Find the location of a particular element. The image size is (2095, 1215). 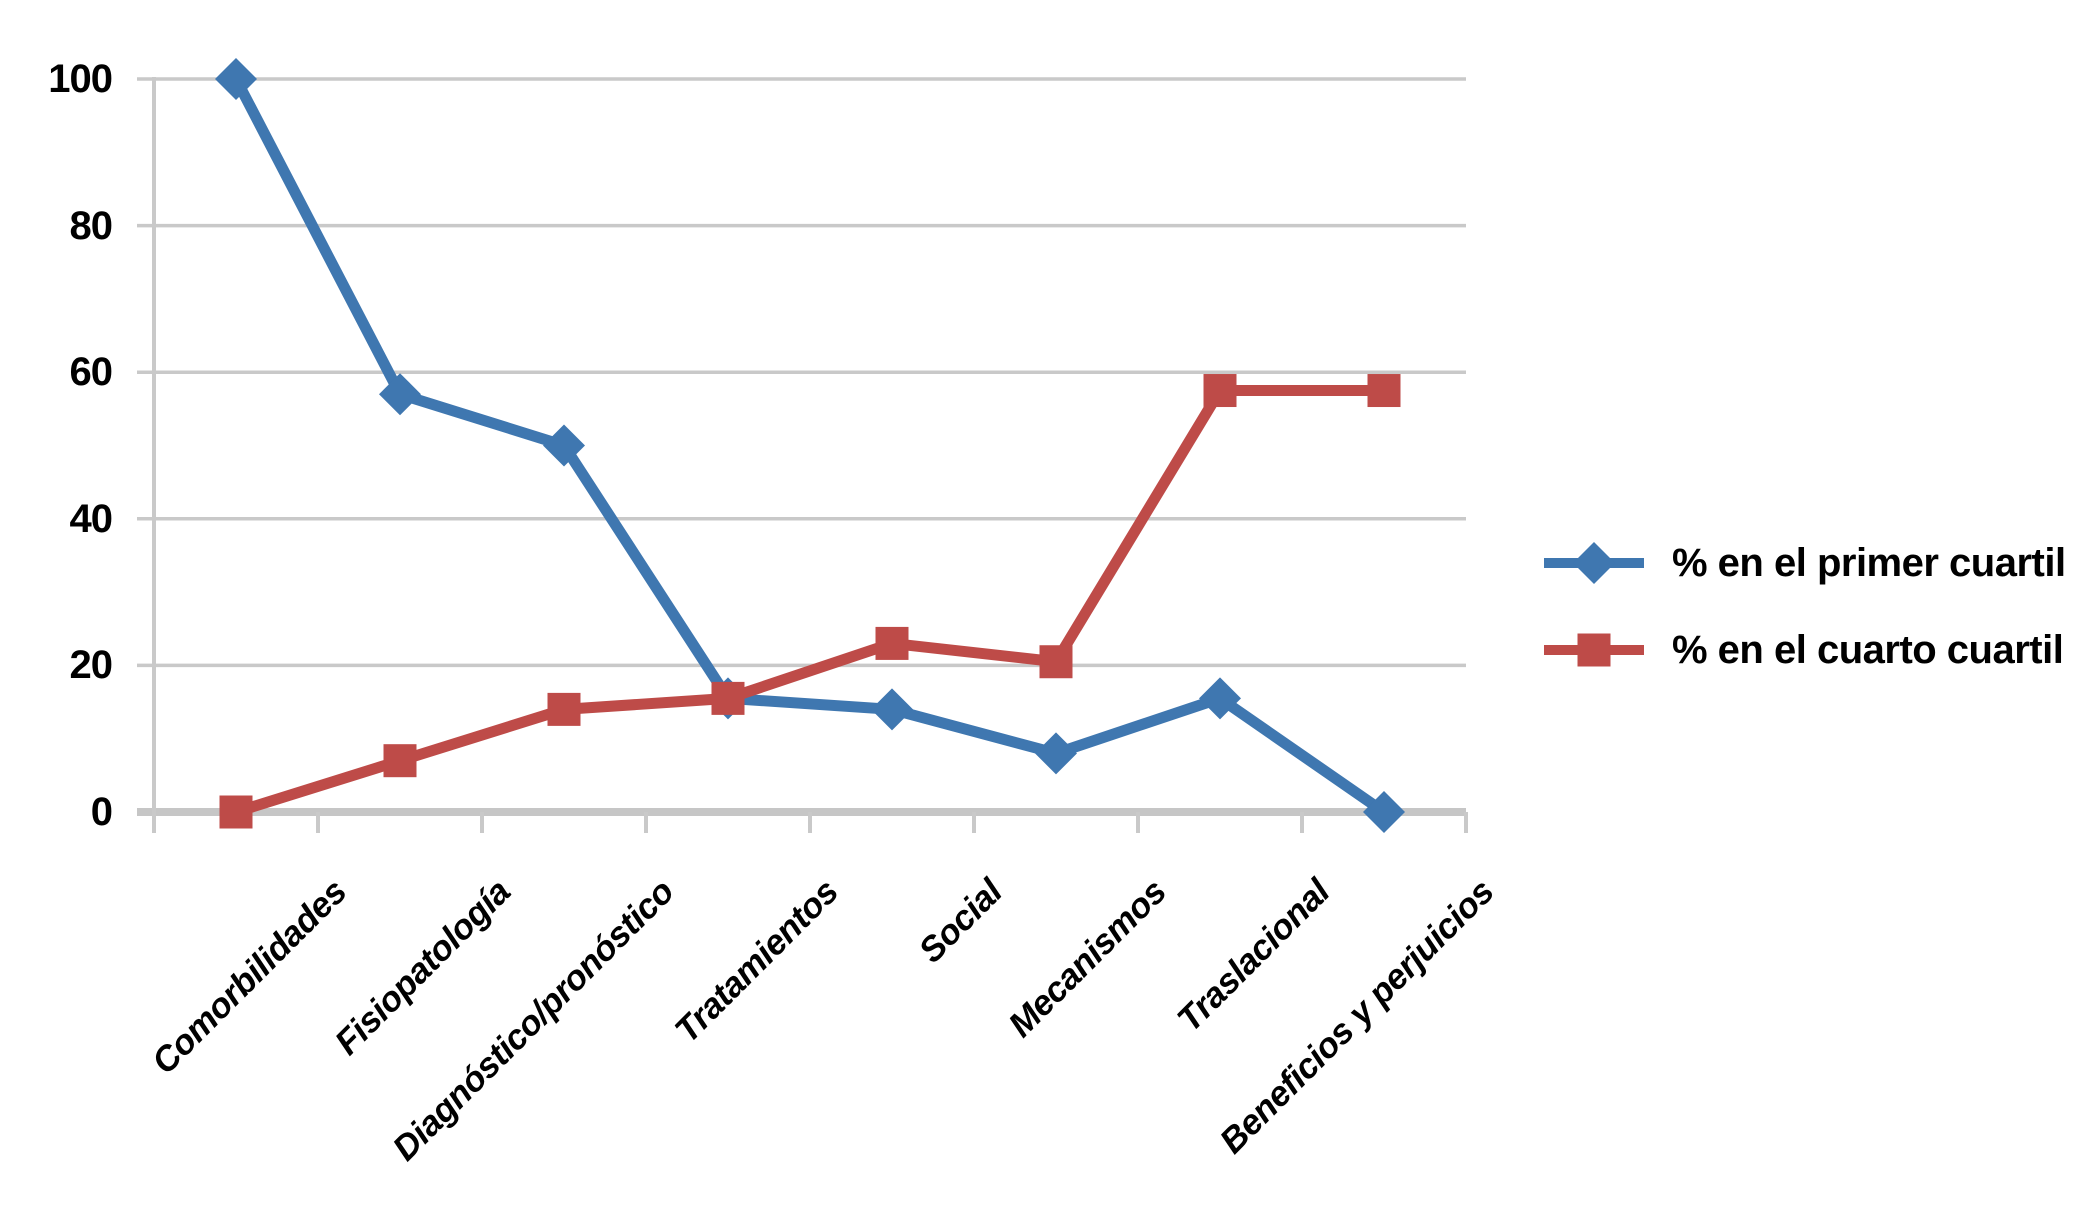

y-tick-label-80: 80 is located at coordinates (91, 226).